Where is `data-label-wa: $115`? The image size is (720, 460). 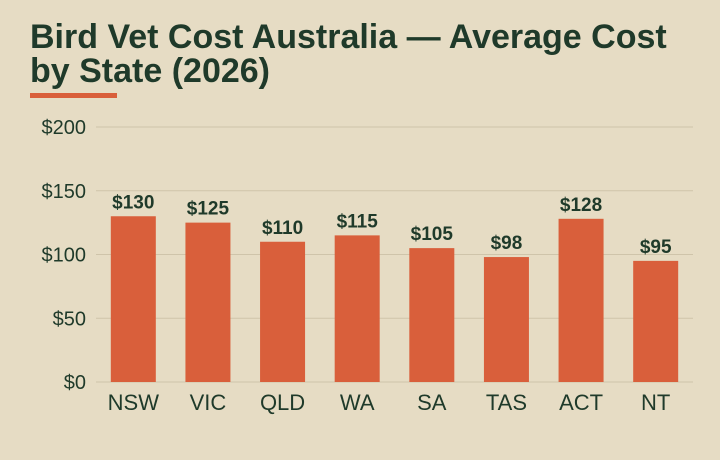
data-label-wa: $115 is located at coordinates (358, 221).